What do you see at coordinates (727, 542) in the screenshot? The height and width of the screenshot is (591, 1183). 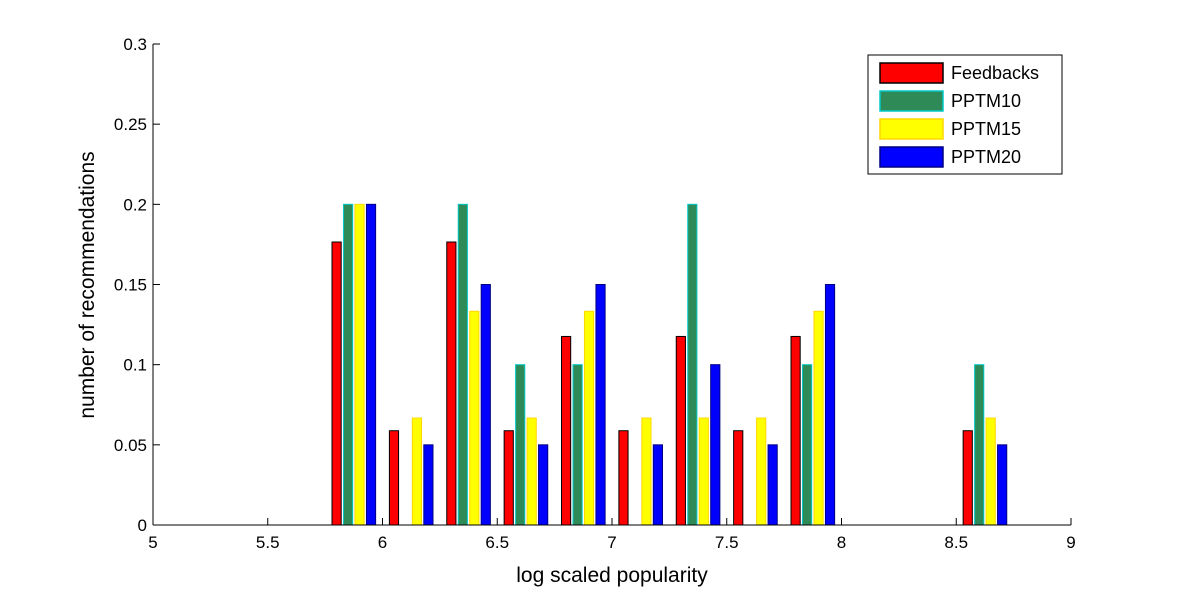 I see `x-tick-label: 7.5` at bounding box center [727, 542].